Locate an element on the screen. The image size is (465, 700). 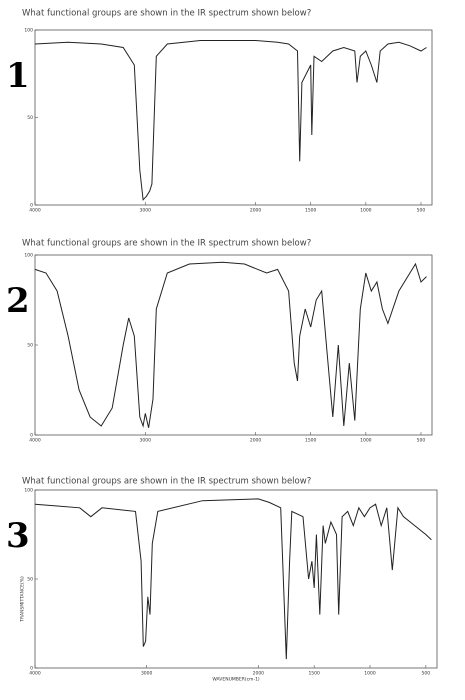
x-axis-label: WAVENUMBER(cm-1) is located at coordinates (236, 680).